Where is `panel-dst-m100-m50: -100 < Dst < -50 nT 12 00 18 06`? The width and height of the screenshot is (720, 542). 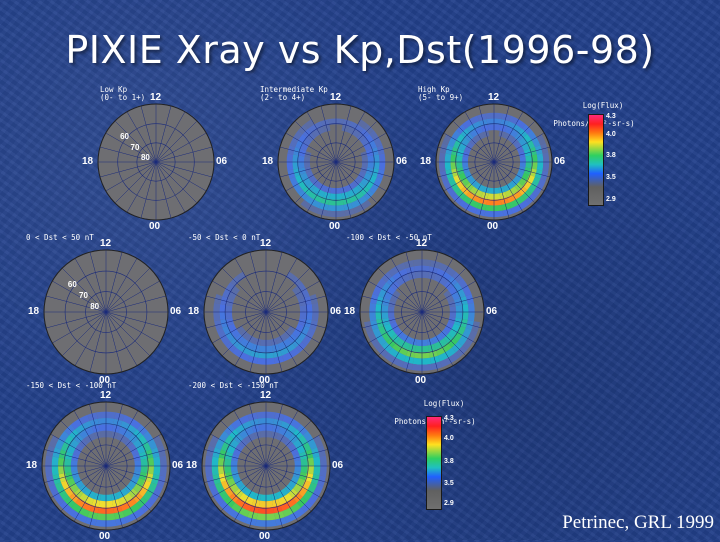
panel-dst-m100-m50: -100 < Dst < -50 nT 12 00 18 06 is located at coordinates (424, 309).